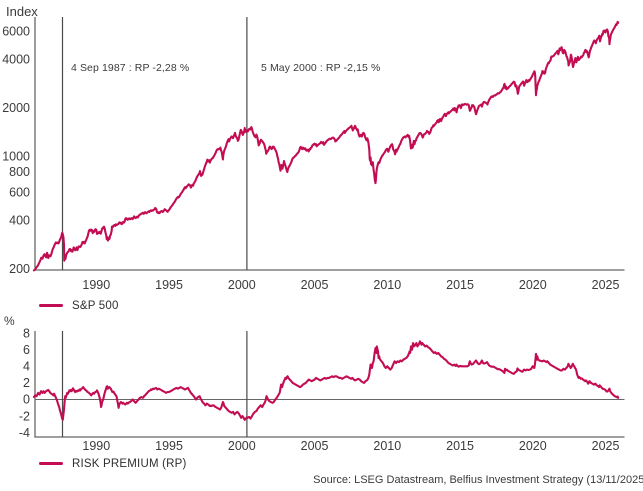 Image resolution: width=643 pixels, height=491 pixels. I want to click on bottom-y-tick-label: 0, so click(26, 400).